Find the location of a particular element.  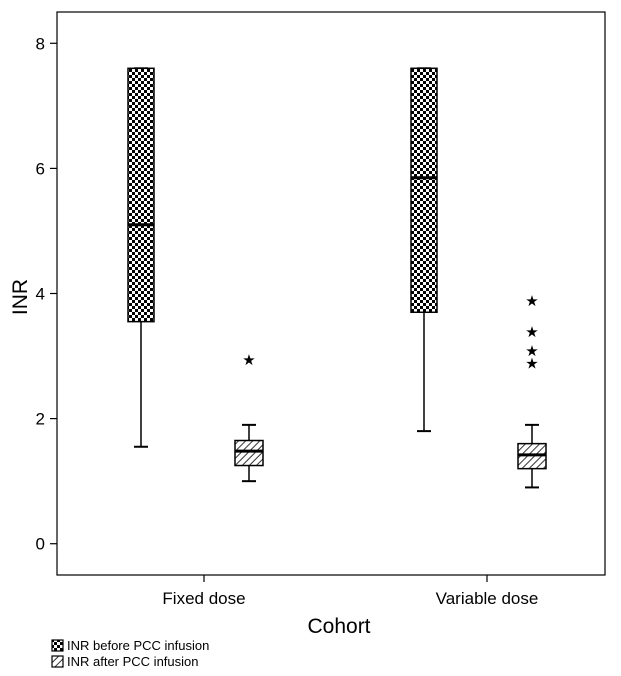

x-tick-label: Fixed dose is located at coordinates (203, 598).